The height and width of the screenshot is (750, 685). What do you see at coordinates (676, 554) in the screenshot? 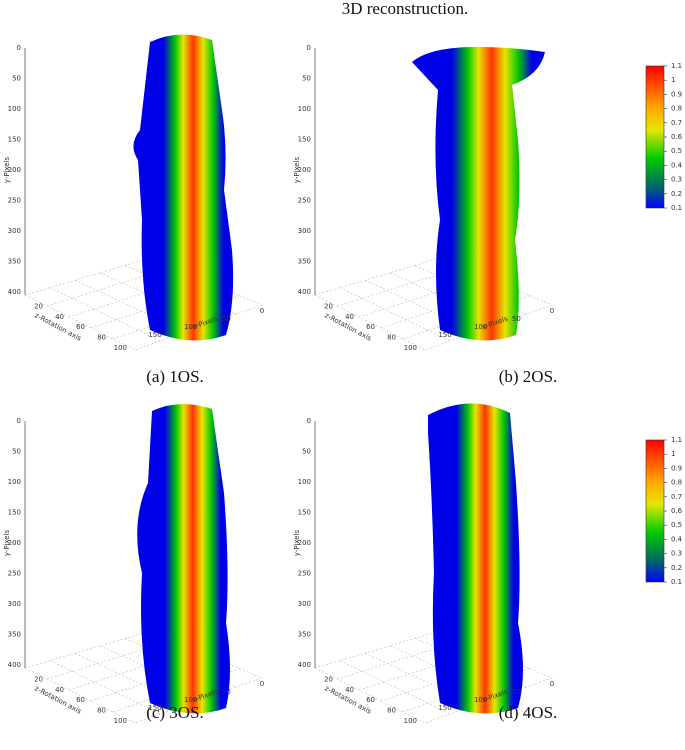
I see `colorbar-tick-label: 0.3` at bounding box center [676, 554].